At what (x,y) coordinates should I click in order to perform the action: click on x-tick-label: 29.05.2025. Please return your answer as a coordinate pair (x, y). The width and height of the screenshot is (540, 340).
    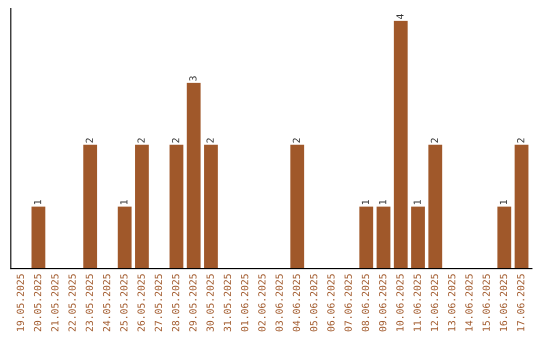
    Looking at the image, I should click on (193, 303).